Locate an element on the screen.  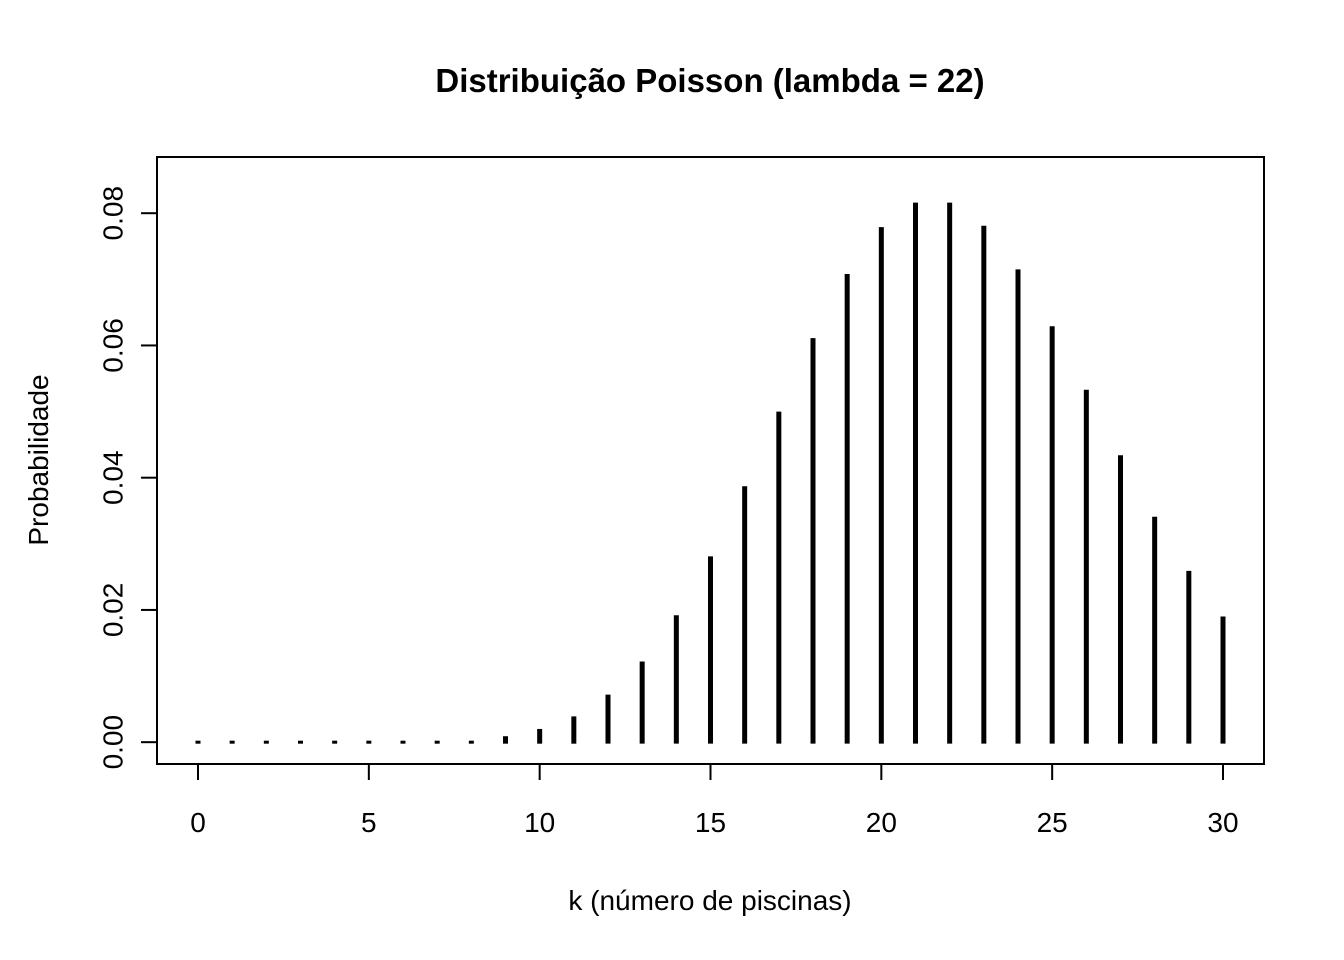
y-tick-label-0.06: 0.06 is located at coordinates (113, 345).